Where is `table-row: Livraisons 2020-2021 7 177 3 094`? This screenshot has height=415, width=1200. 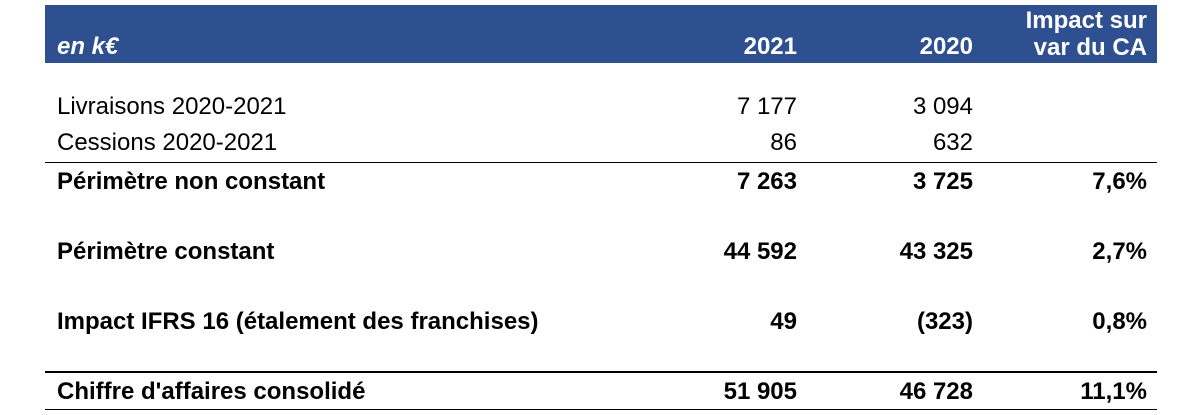
table-row: Livraisons 2020-2021 7 177 3 094 is located at coordinates (601, 107).